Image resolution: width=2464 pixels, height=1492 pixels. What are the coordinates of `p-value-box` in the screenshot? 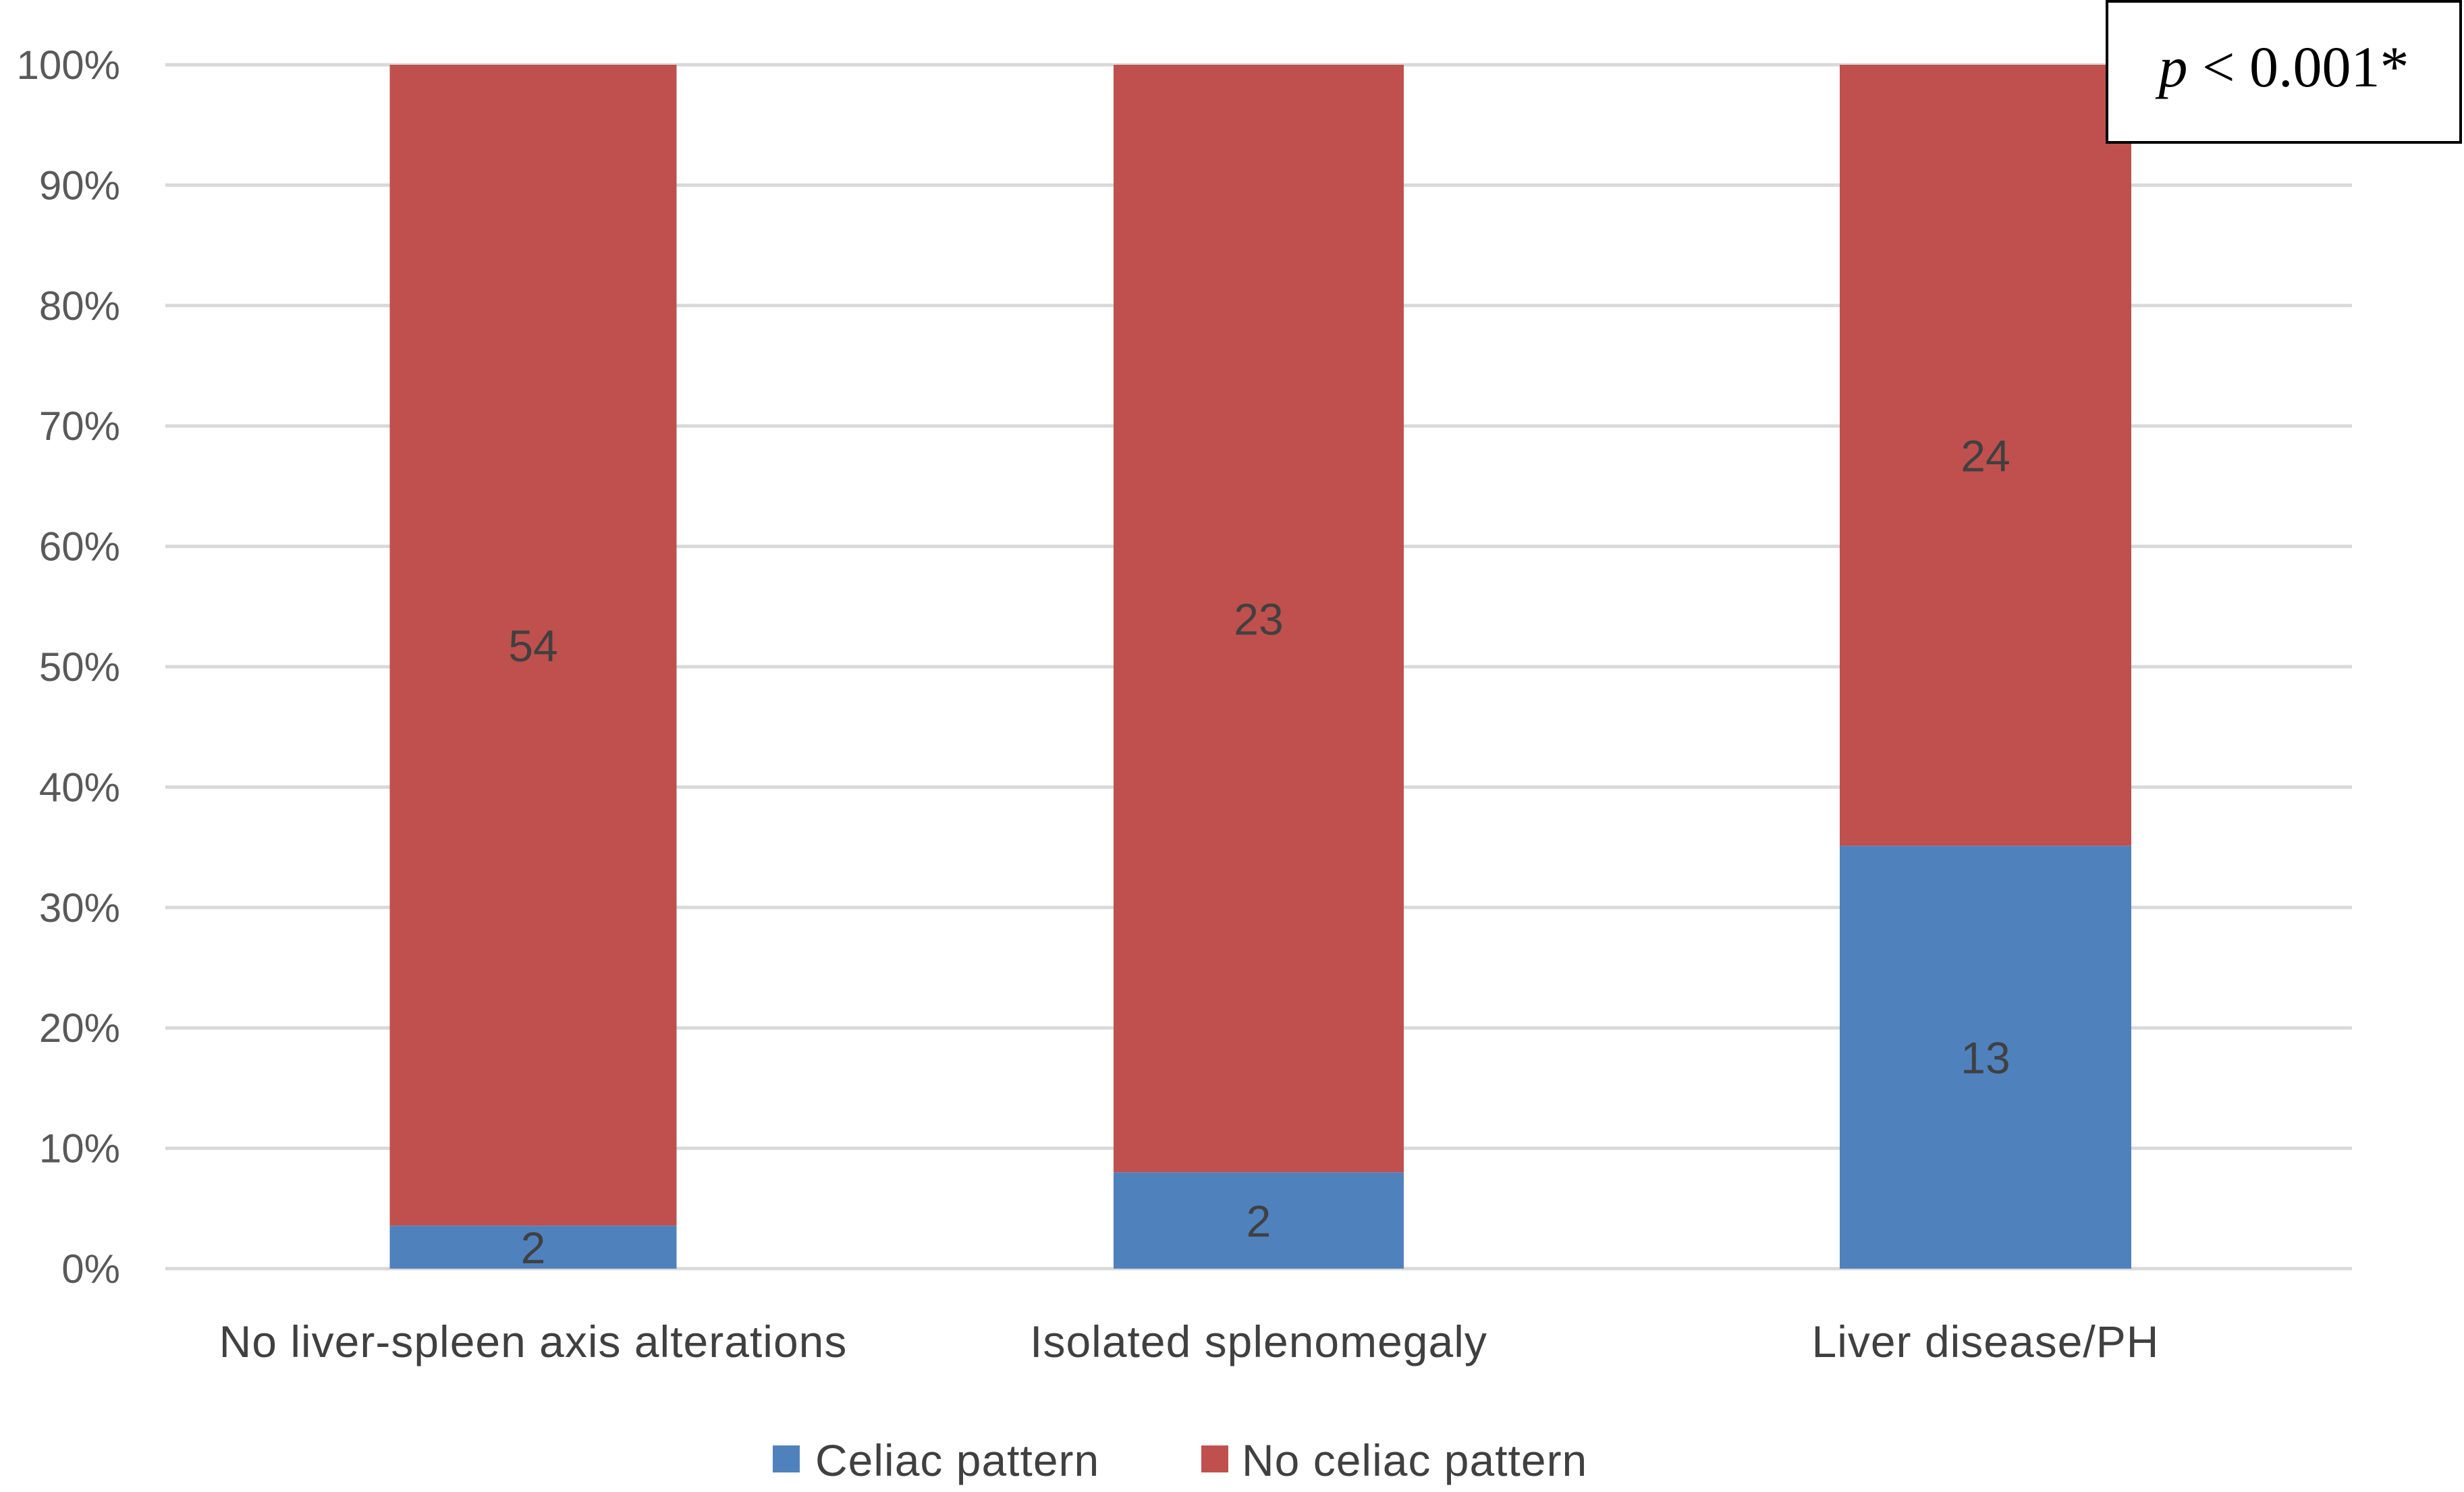 It's located at (2284, 72).